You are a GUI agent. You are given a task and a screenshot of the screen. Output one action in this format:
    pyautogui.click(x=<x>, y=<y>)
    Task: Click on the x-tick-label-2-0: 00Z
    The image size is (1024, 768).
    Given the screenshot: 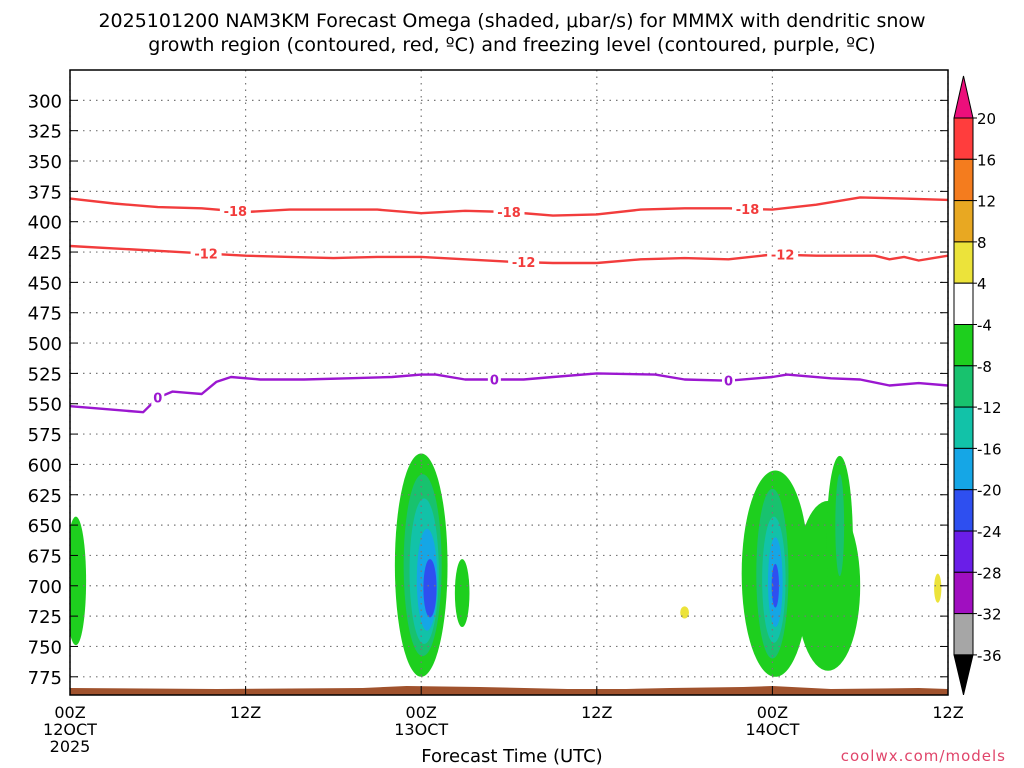 What is the action you would take?
    pyautogui.click(x=421, y=712)
    